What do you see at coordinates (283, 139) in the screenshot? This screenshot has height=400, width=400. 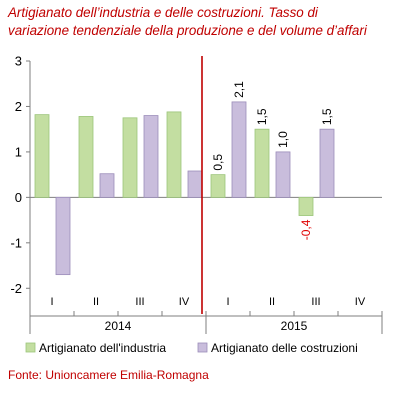 I see `data-label: 1,0` at bounding box center [283, 139].